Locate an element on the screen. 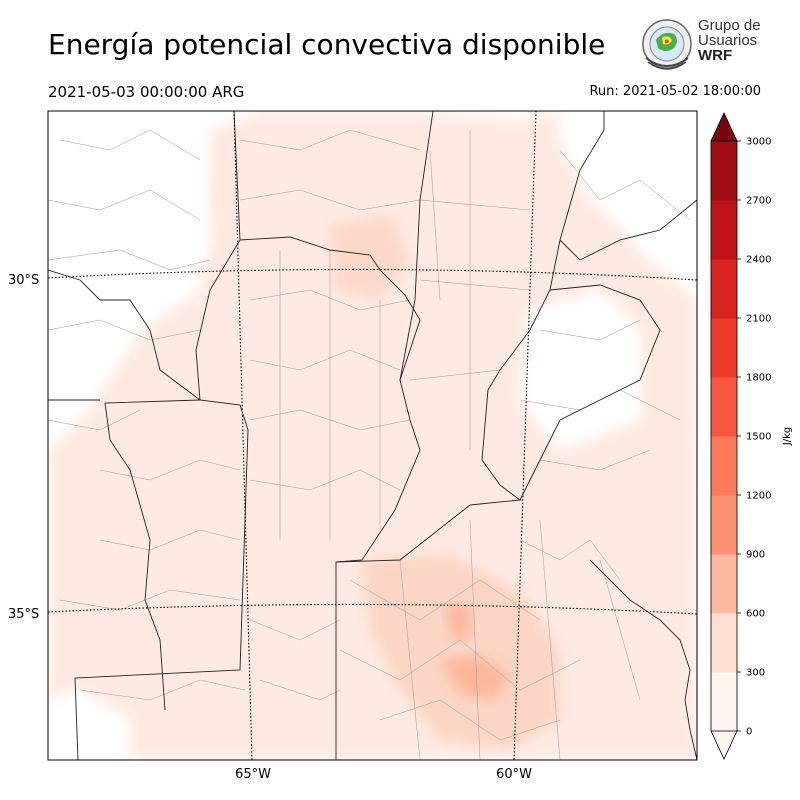  coastline is located at coordinates (643, 659).